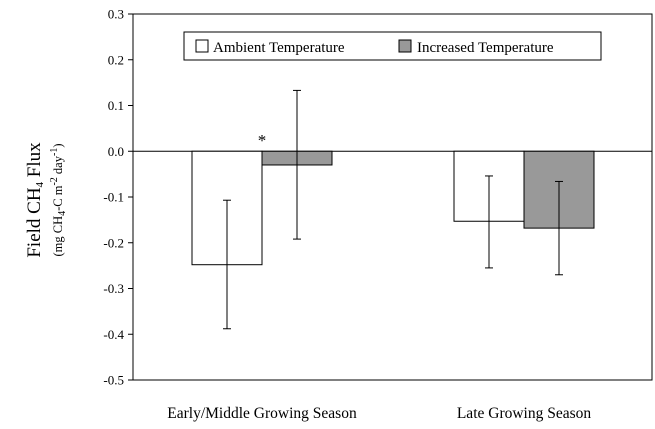 The height and width of the screenshot is (429, 655). Describe the element at coordinates (113, 197) in the screenshot. I see `y-tick-label: -0.1` at that location.